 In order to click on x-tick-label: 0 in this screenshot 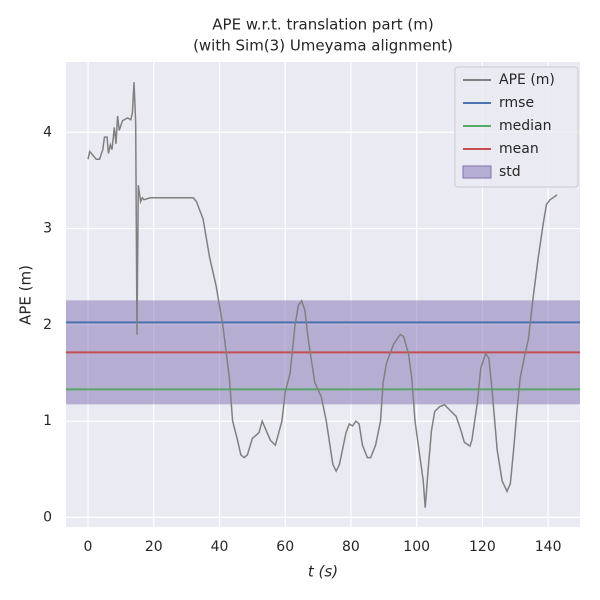, I will do `click(88, 547)`.